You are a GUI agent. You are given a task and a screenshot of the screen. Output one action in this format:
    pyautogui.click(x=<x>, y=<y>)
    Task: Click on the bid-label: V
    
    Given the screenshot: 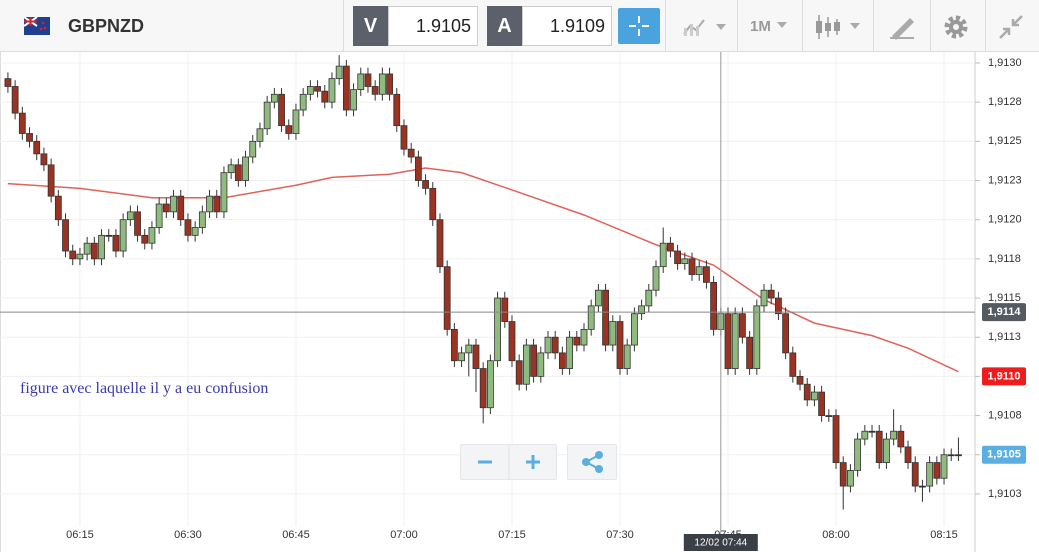 What is the action you would take?
    pyautogui.click(x=370, y=26)
    